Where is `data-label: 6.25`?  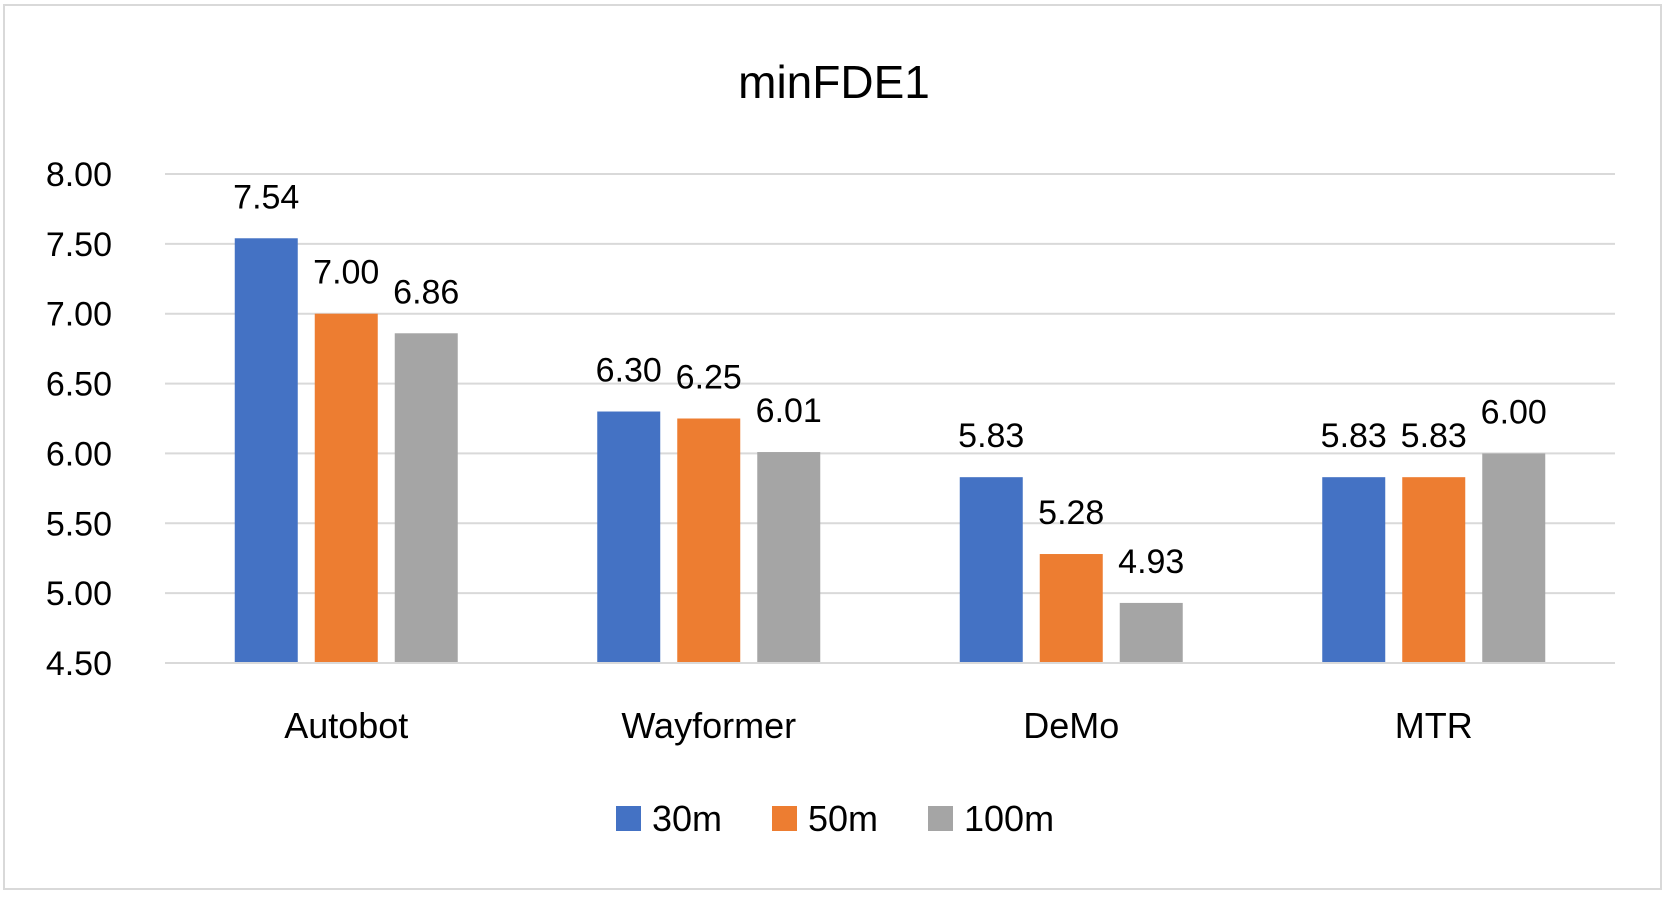
data-label: 6.25 is located at coordinates (709, 378).